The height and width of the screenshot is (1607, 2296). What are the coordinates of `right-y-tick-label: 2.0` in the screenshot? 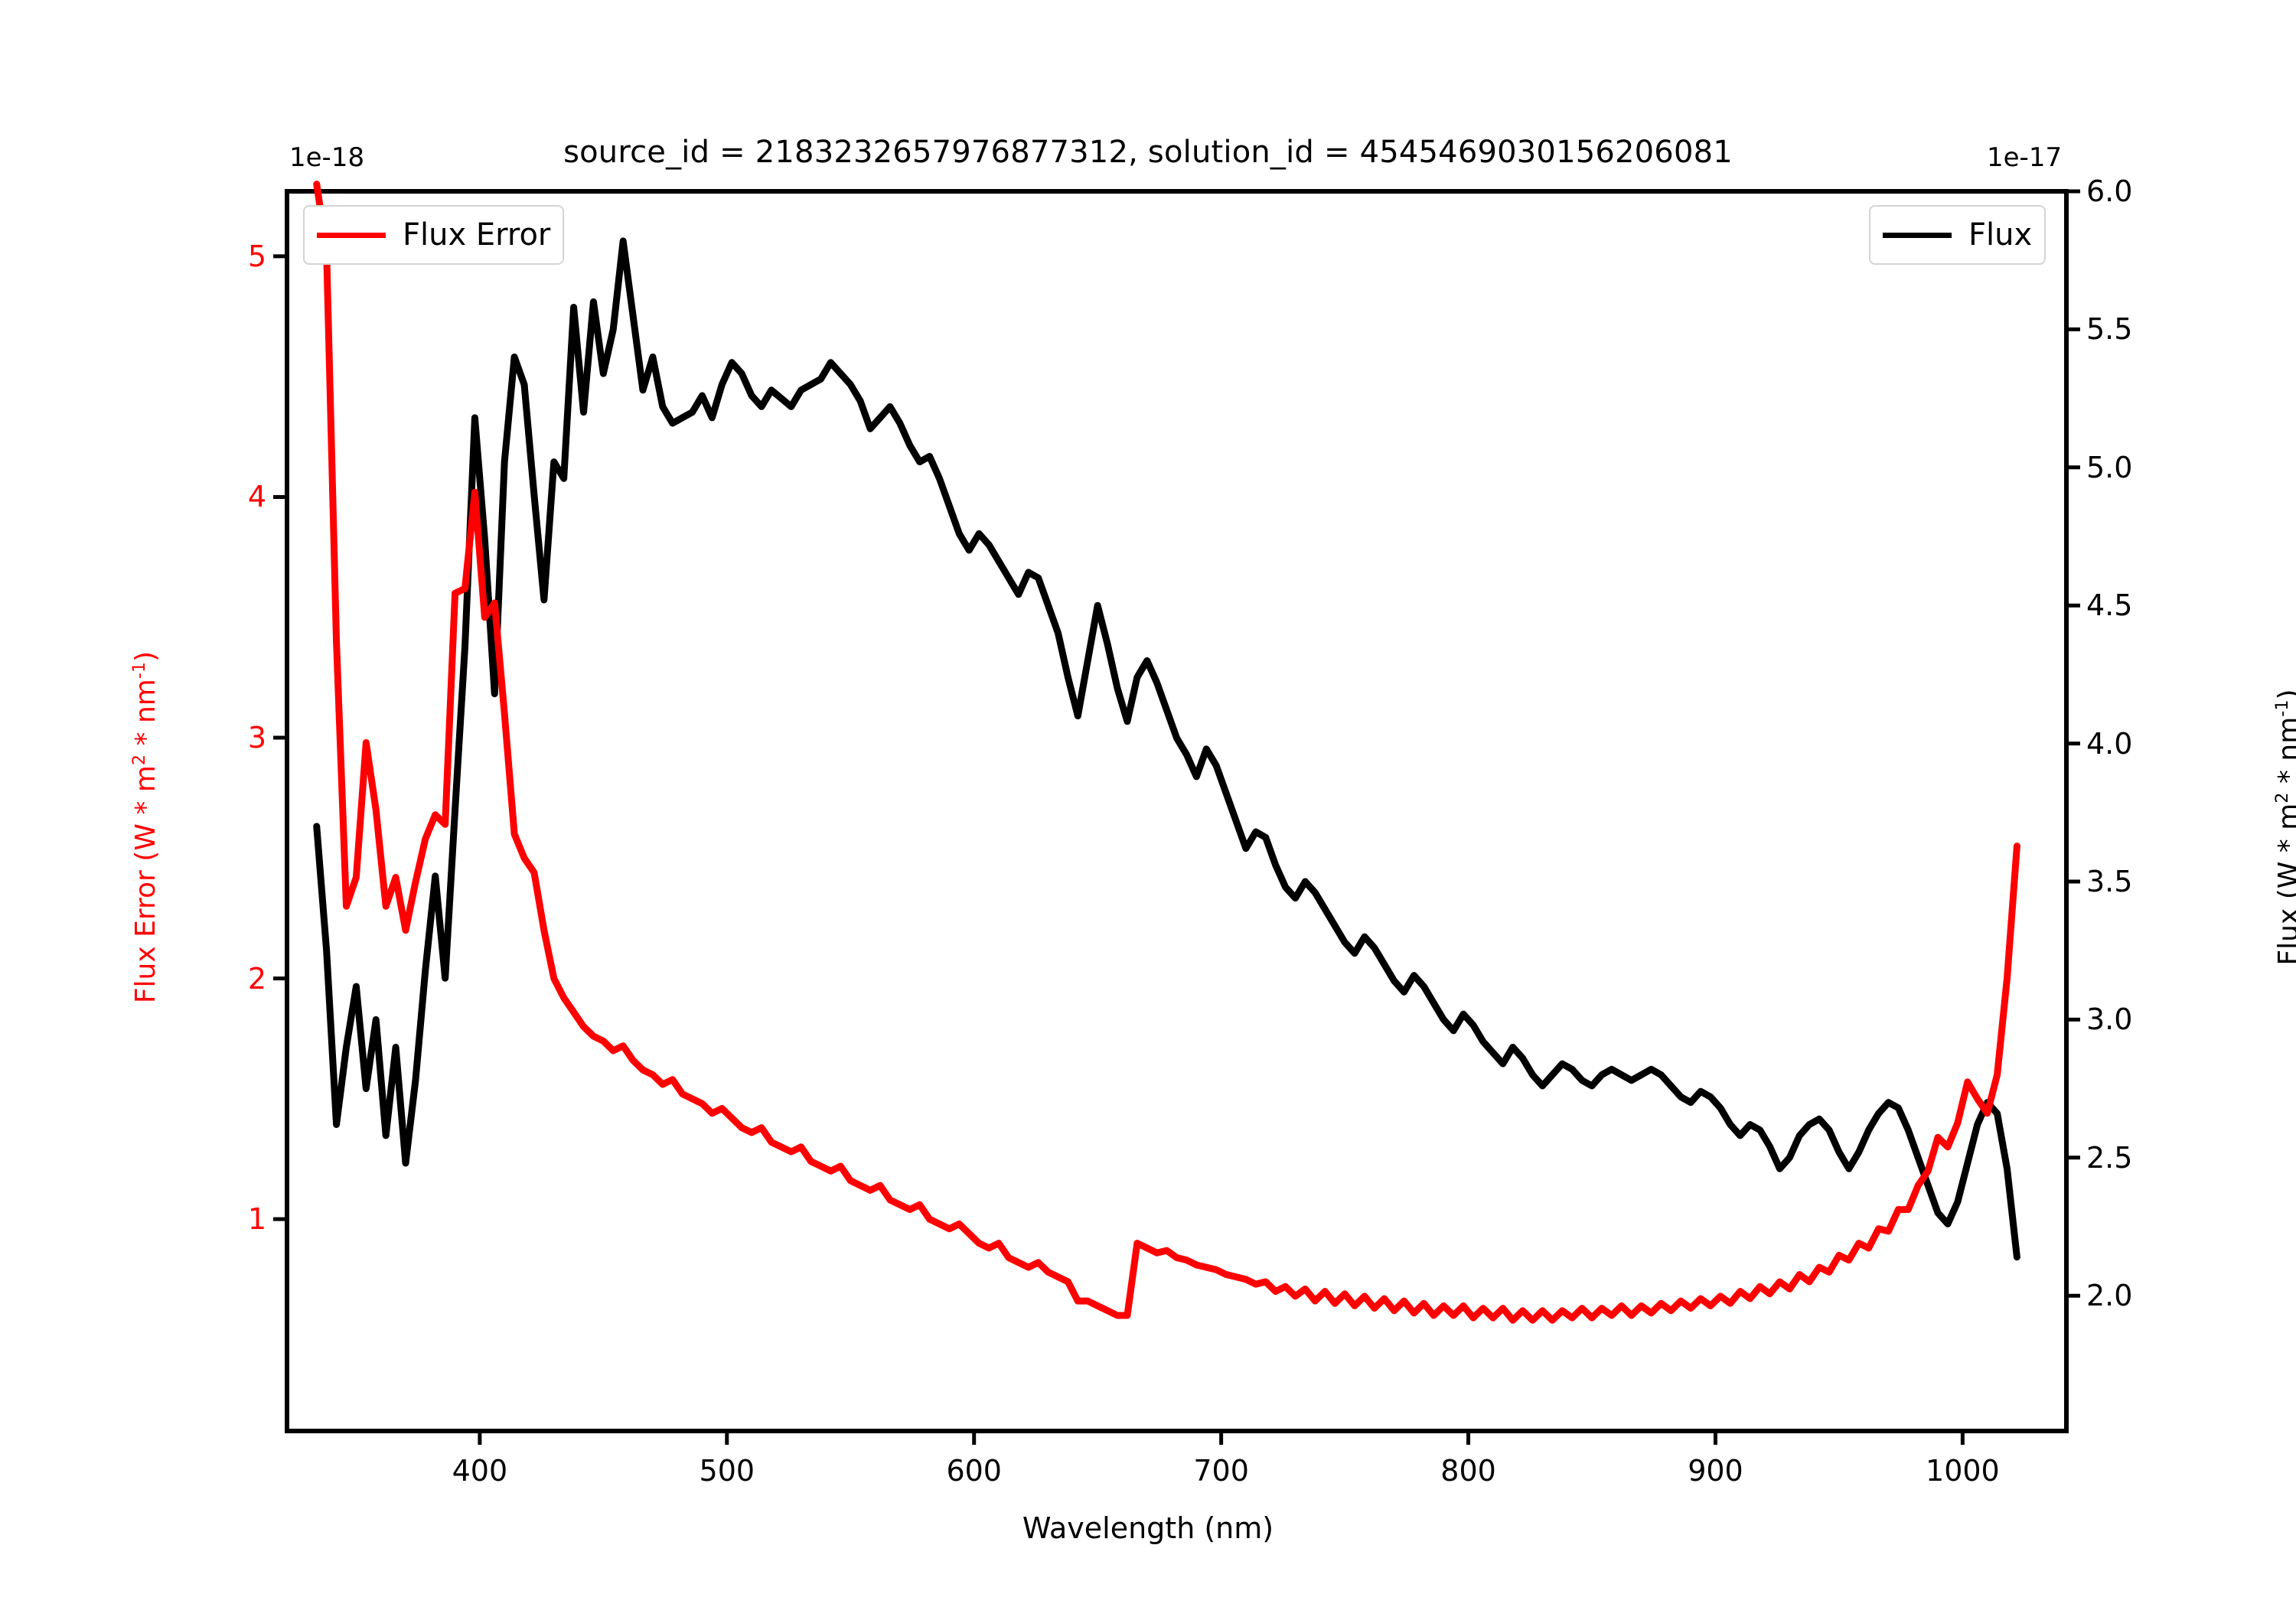 It's located at (2109, 1296).